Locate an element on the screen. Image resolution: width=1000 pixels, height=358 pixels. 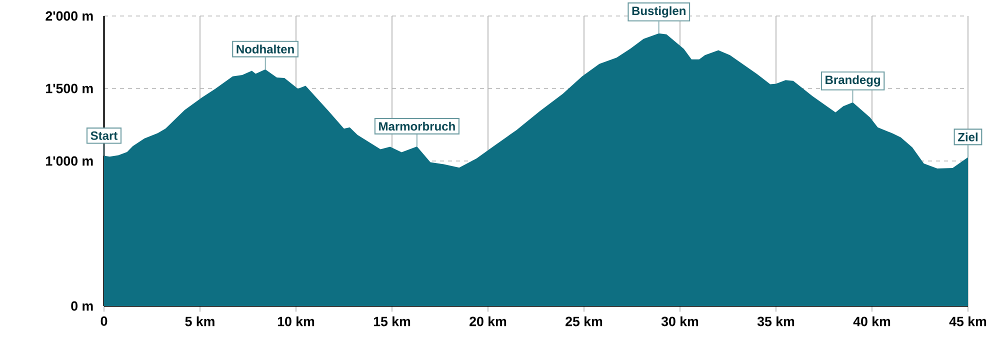
annotation: Marmorbruch is located at coordinates (417, 126).